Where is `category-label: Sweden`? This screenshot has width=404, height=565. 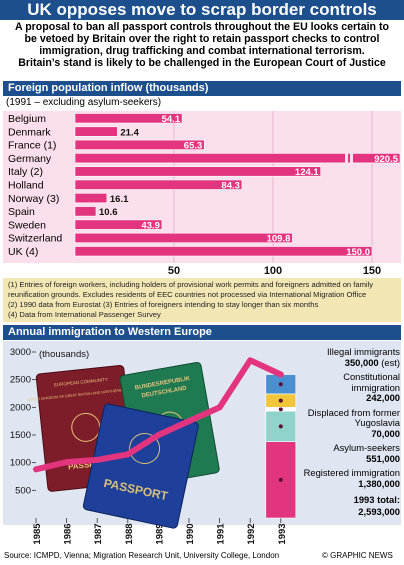 category-label: Sweden is located at coordinates (27, 225).